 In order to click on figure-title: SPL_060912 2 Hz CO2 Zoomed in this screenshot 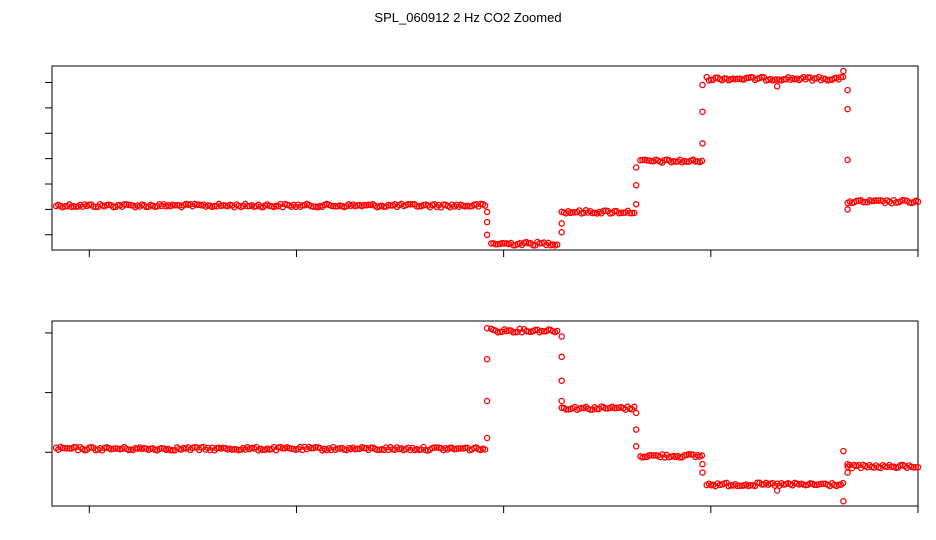, I will do `click(467, 17)`.